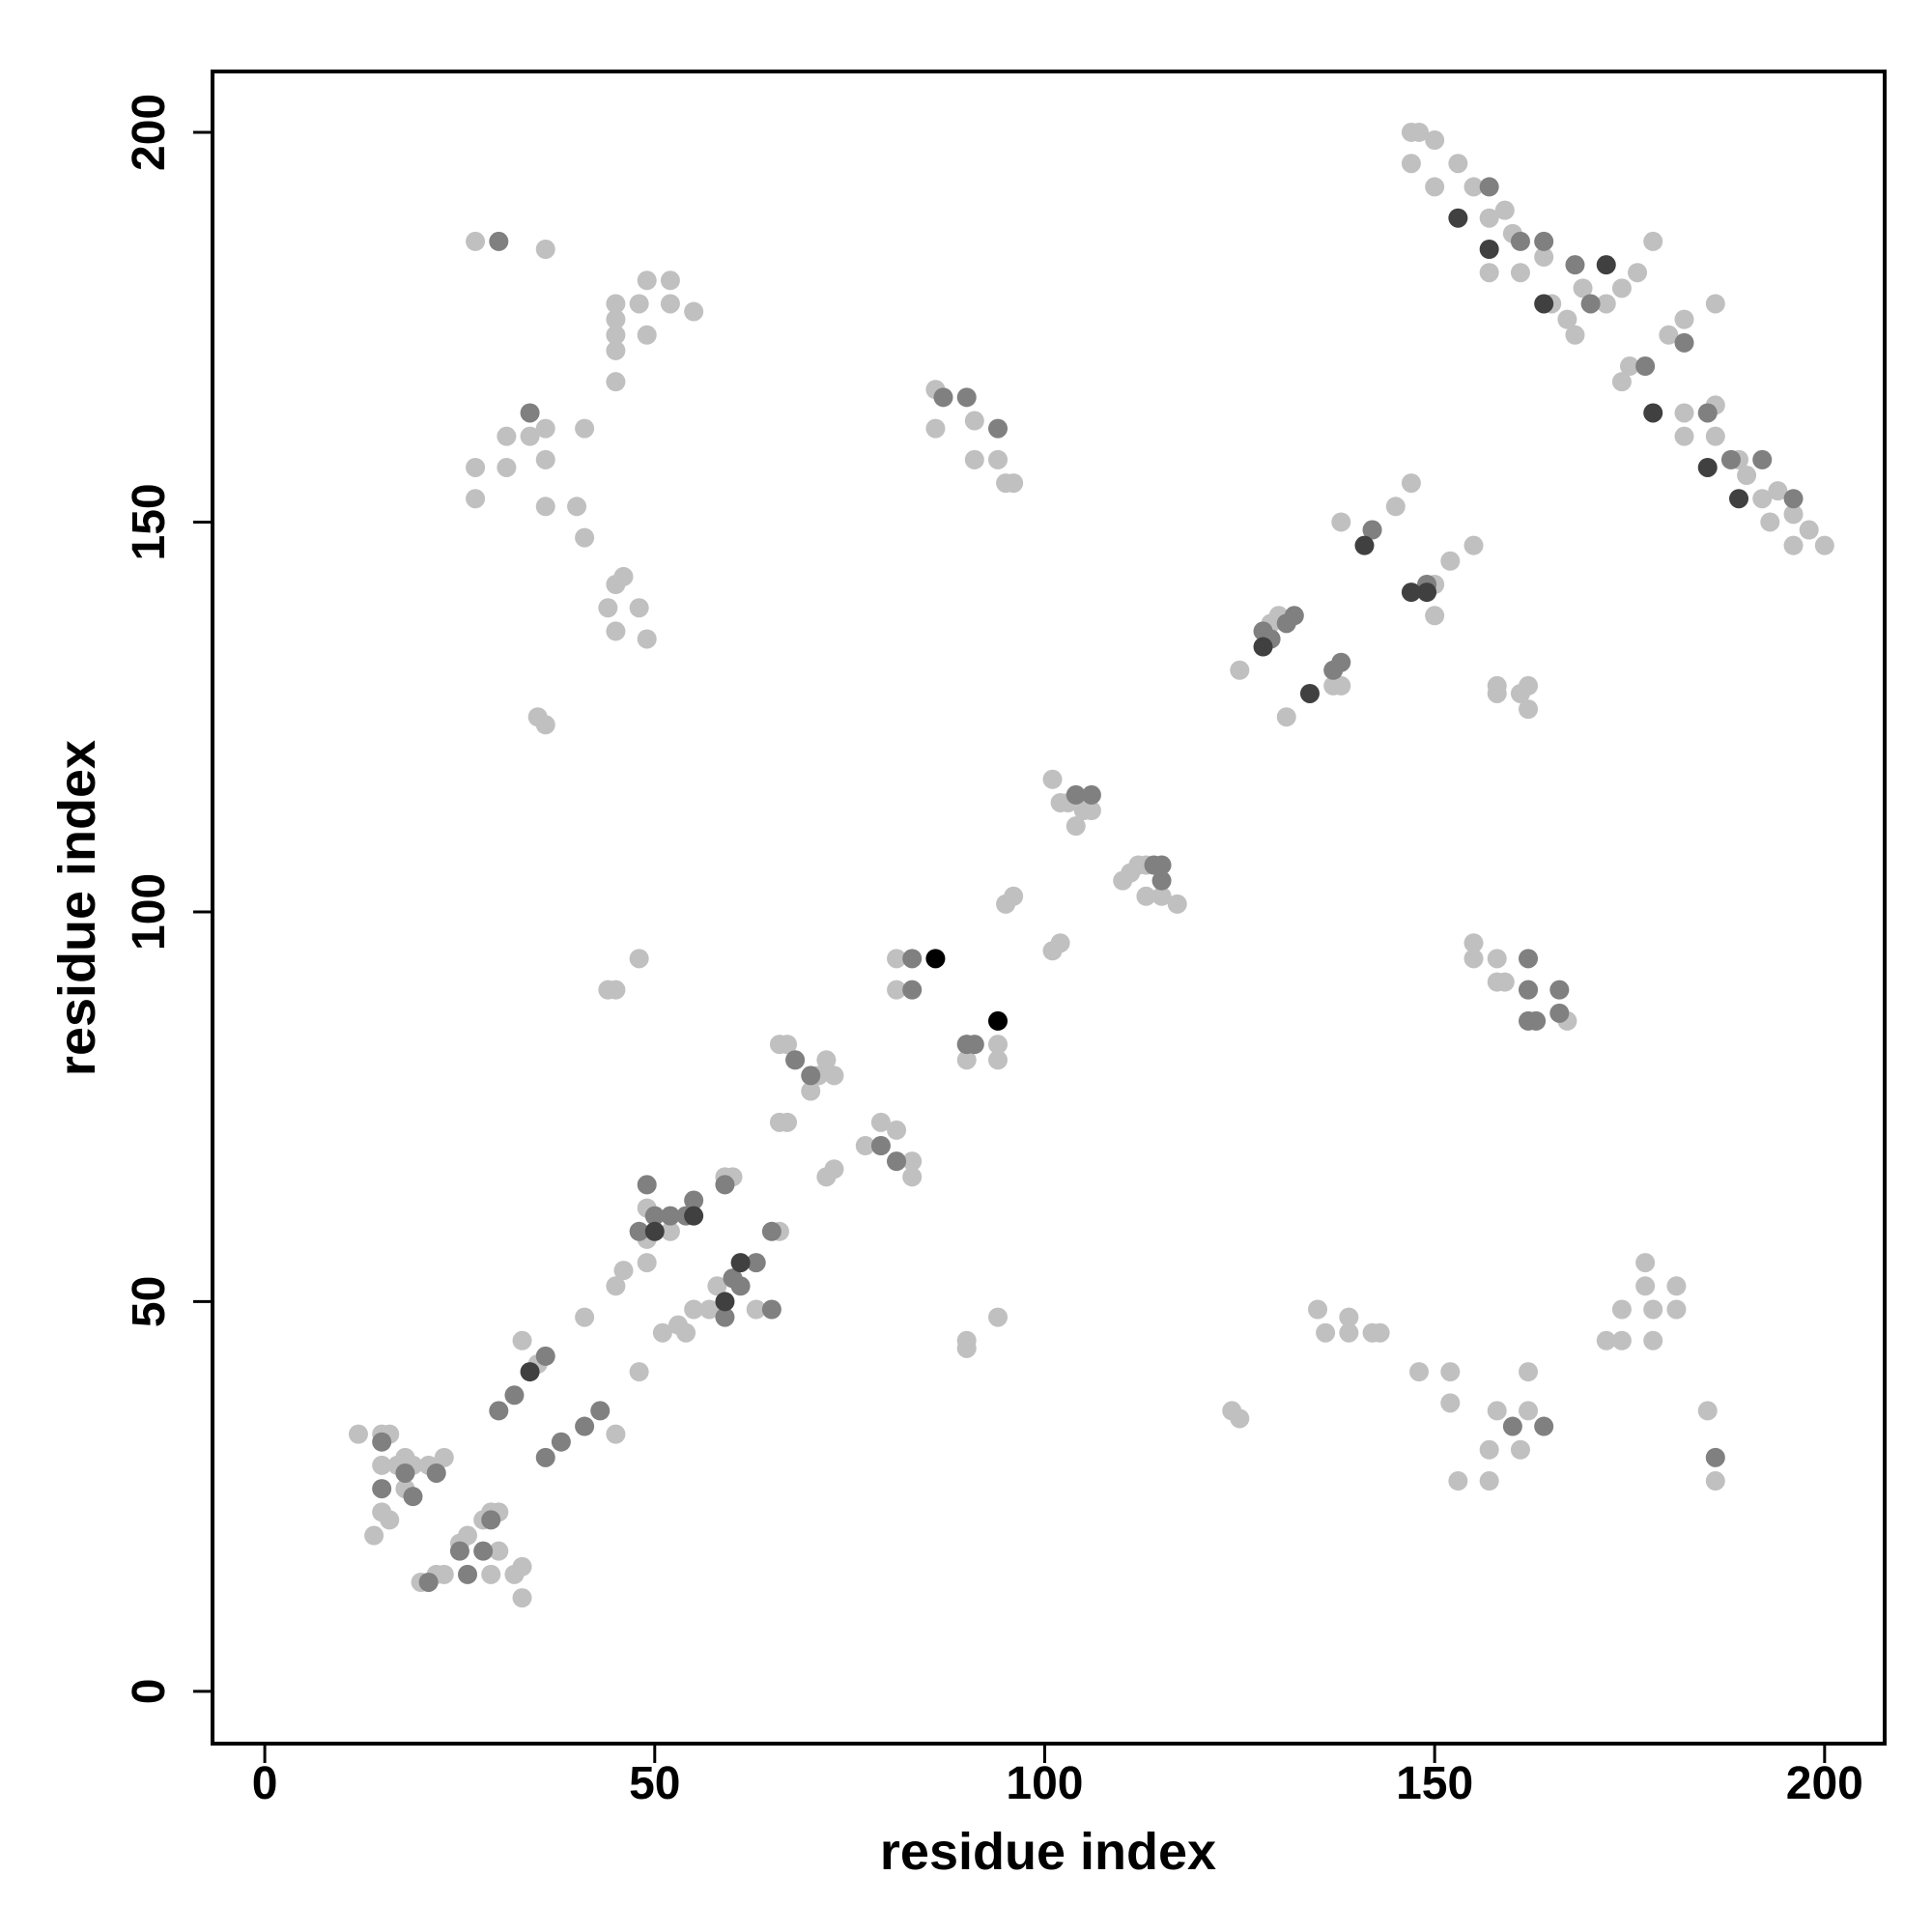 The image size is (1932, 1932). Describe the element at coordinates (149, 132) in the screenshot. I see `y-tick-label: 200` at that location.